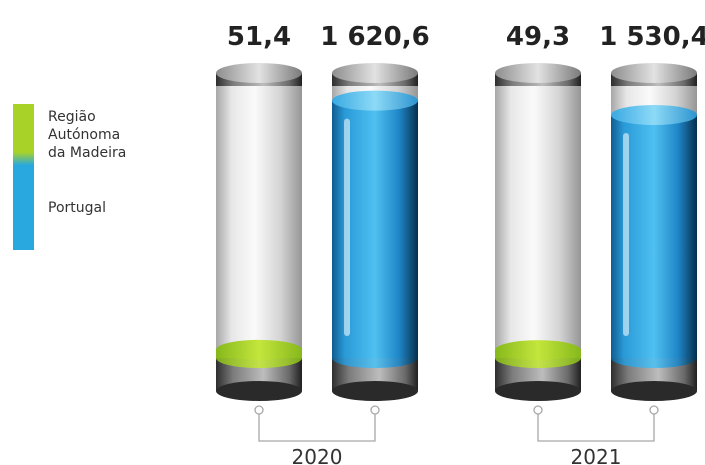 The image size is (705, 465). I want to click on category-label-2021: 2021, so click(596, 455).